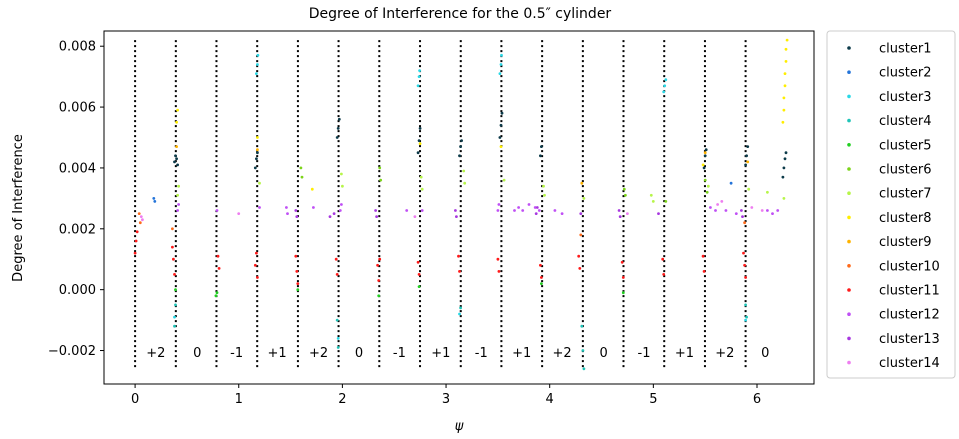 This screenshot has width=959, height=439. What do you see at coordinates (644, 353) in the screenshot?
I see `region-label: -1` at bounding box center [644, 353].